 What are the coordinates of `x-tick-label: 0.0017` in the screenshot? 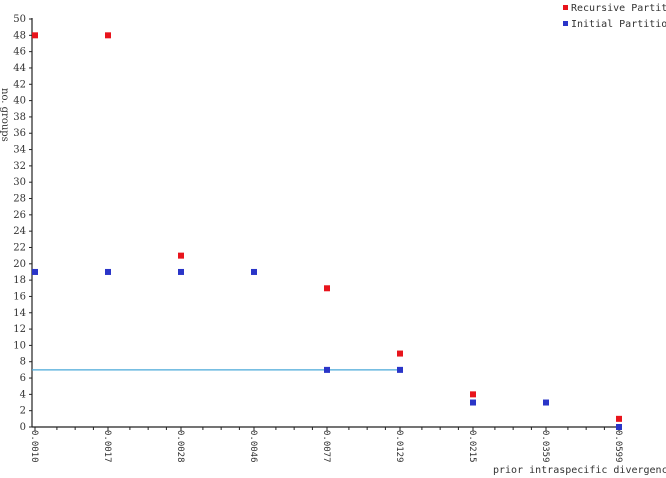 It's located at (107, 446).